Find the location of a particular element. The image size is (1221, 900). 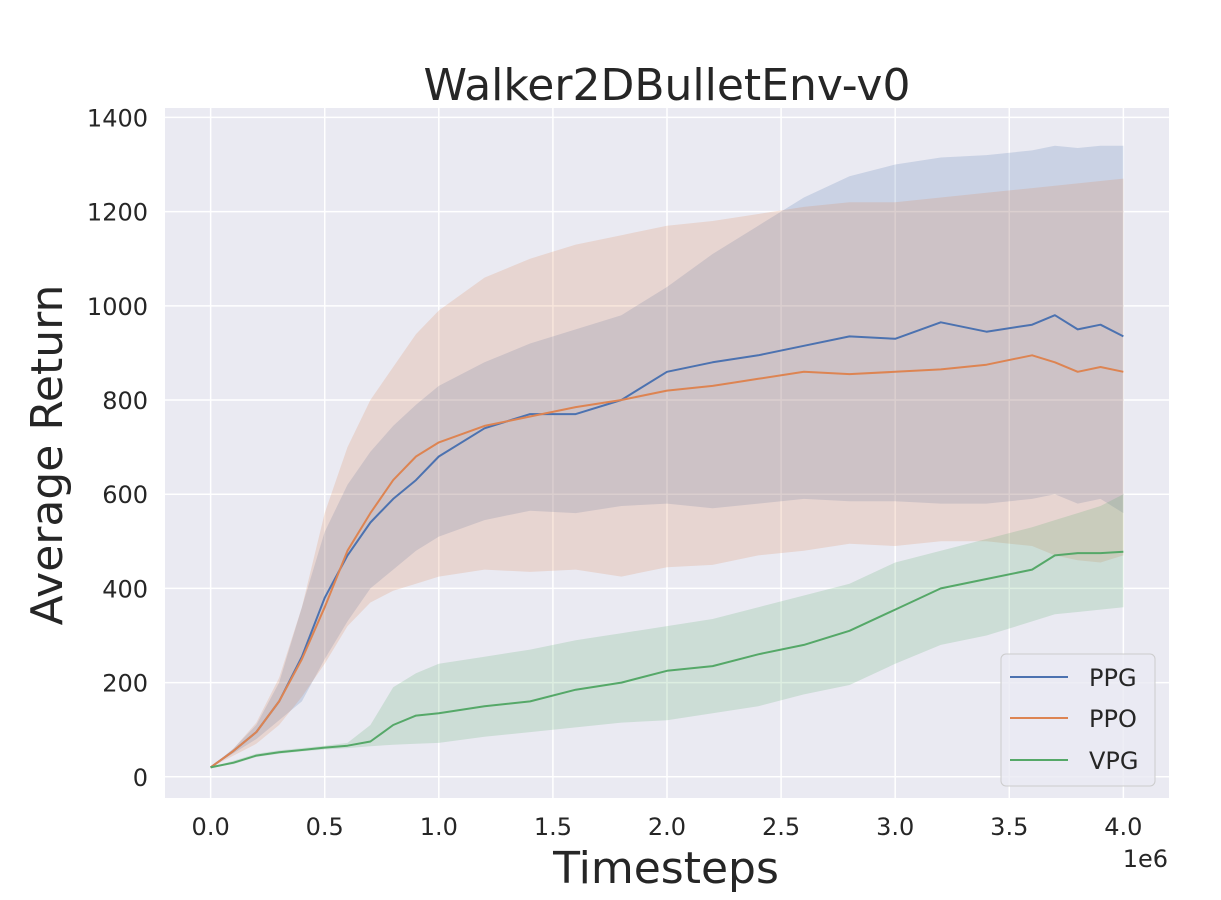

legend-label-ppo: PPO is located at coordinates (1113, 719).